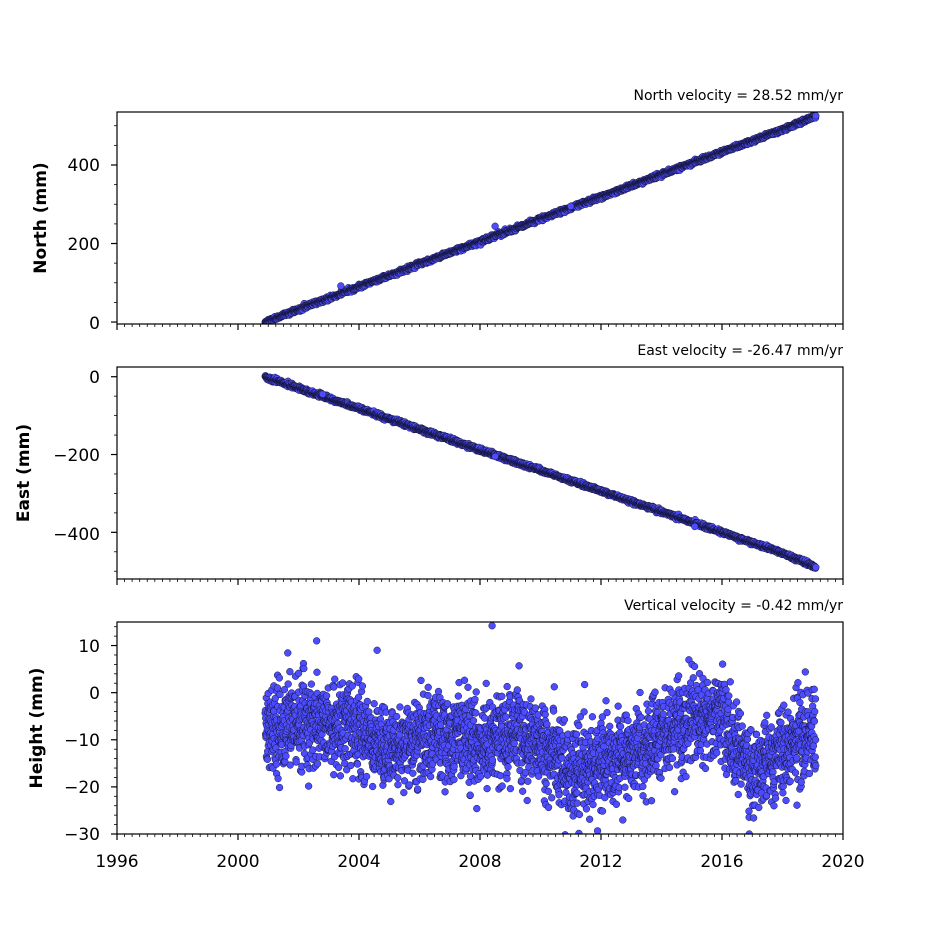  What do you see at coordinates (540, 472) in the screenshot?
I see `panel-east-points` at bounding box center [540, 472].